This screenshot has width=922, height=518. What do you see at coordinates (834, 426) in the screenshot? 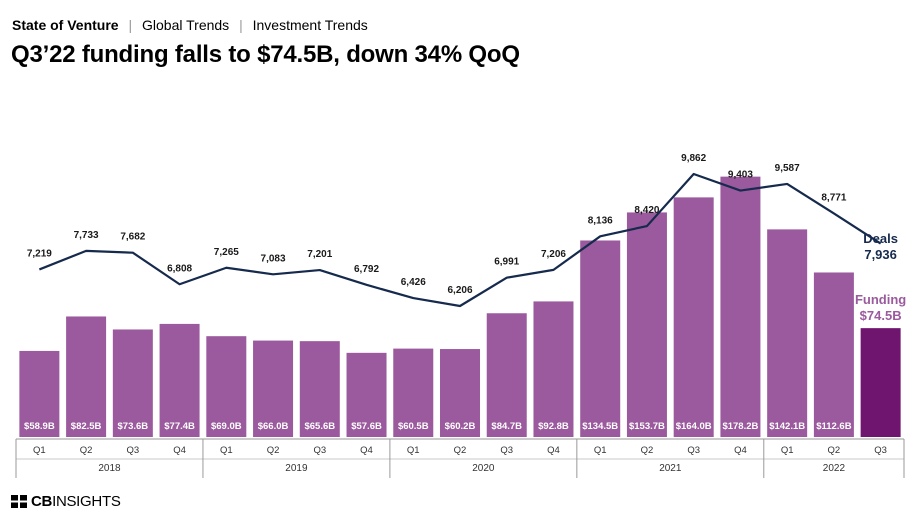
I see `funding-bar-label: $112.6B` at bounding box center [834, 426].